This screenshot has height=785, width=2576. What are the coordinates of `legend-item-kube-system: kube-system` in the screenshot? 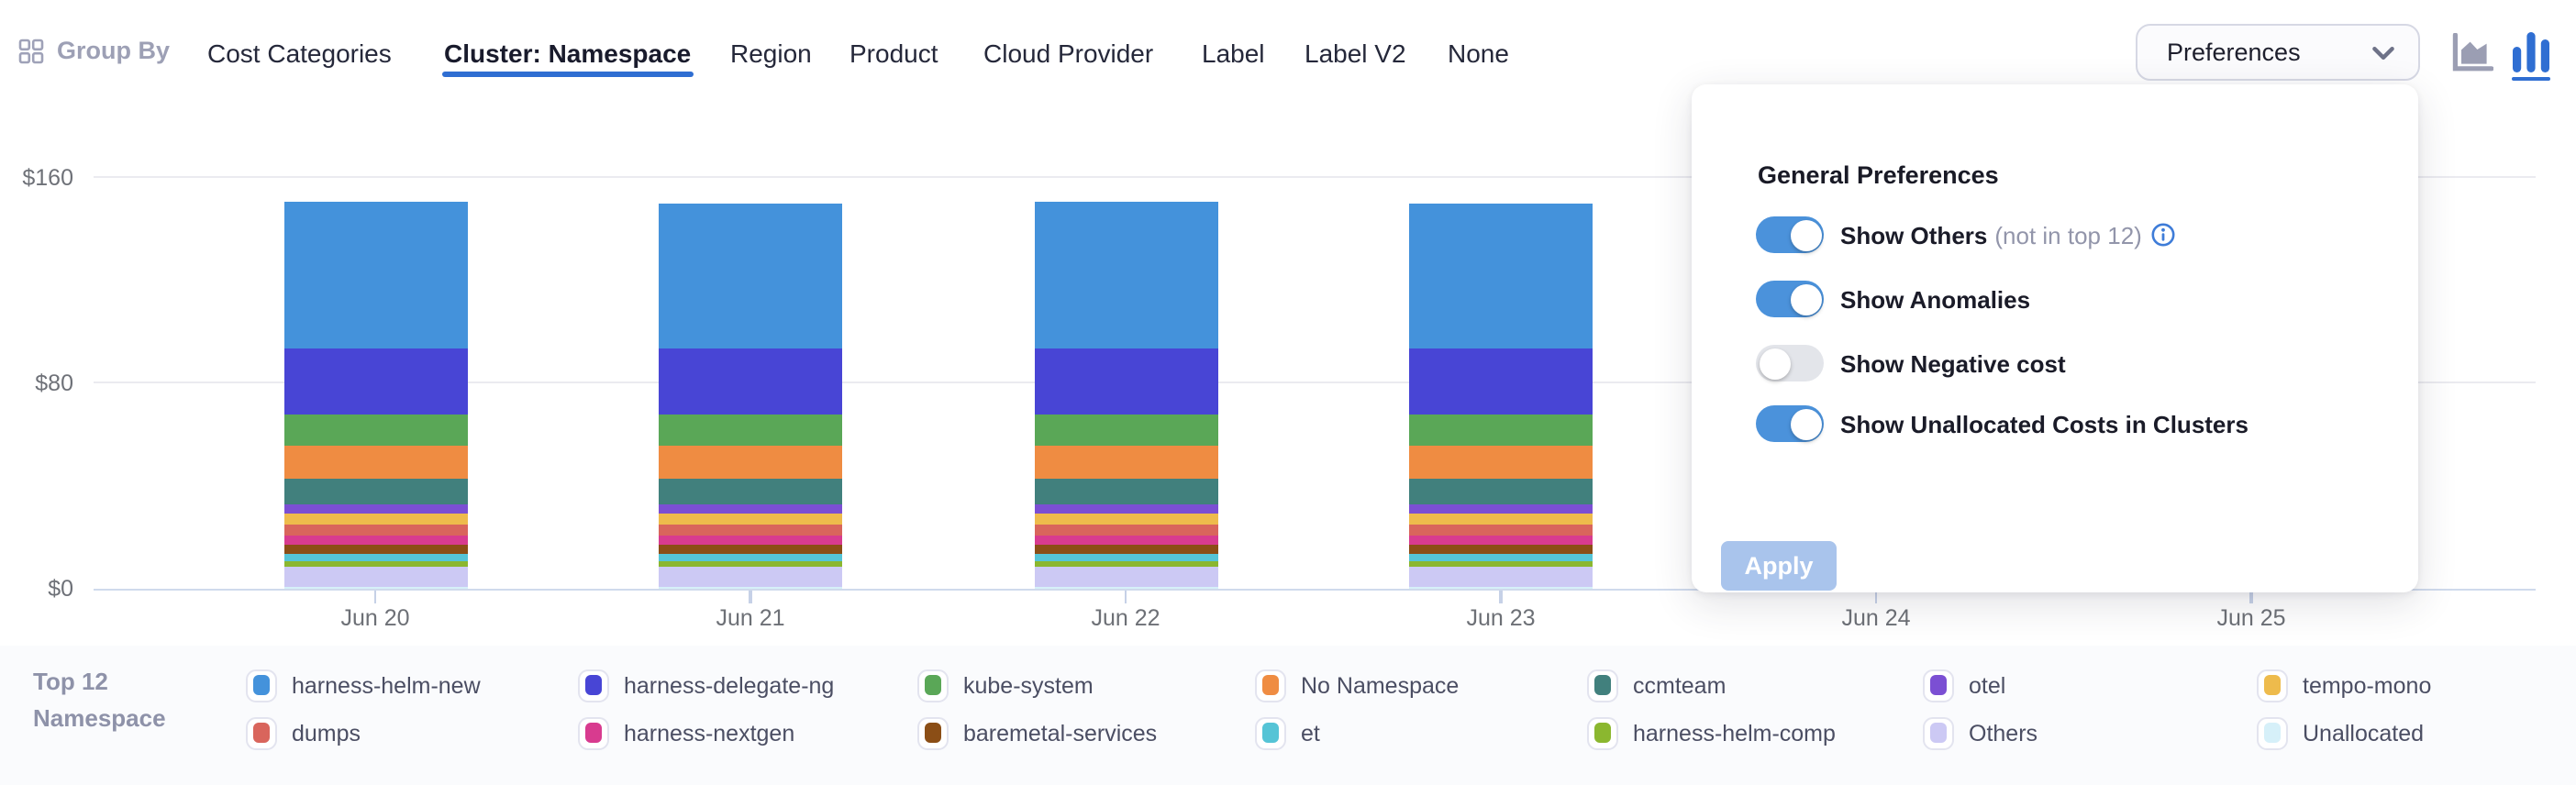 It's located at (1005, 685).